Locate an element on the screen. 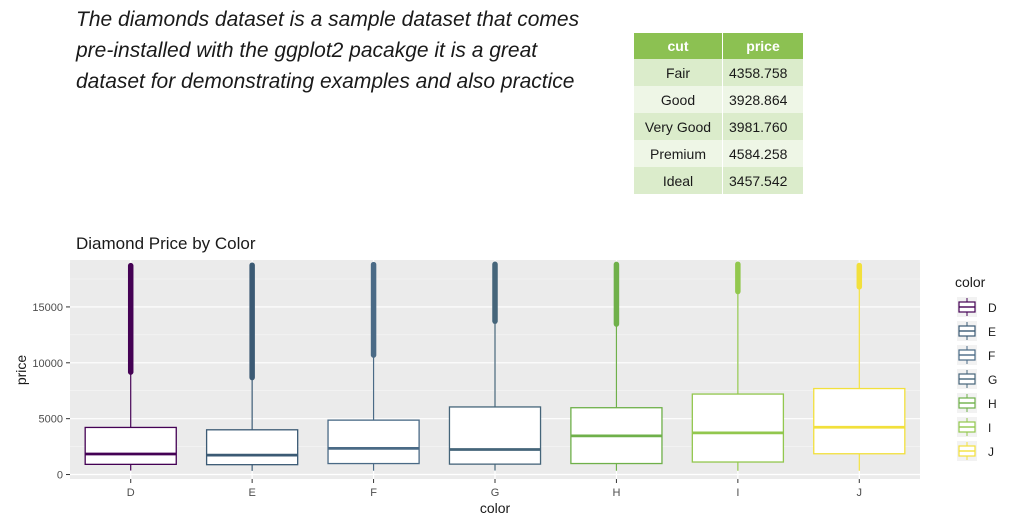 Image resolution: width=1022 pixels, height=526 pixels. box-H is located at coordinates (616, 366).